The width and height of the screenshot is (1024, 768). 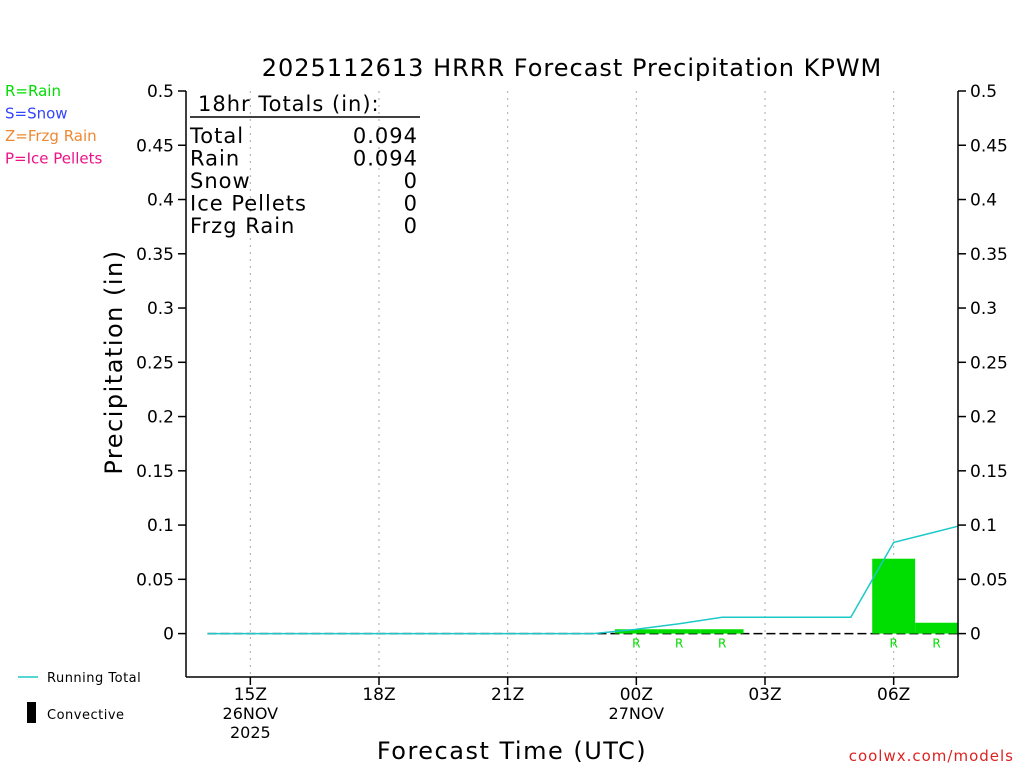 I want to click on totals-row-label: Ice Pellets, so click(x=248, y=204).